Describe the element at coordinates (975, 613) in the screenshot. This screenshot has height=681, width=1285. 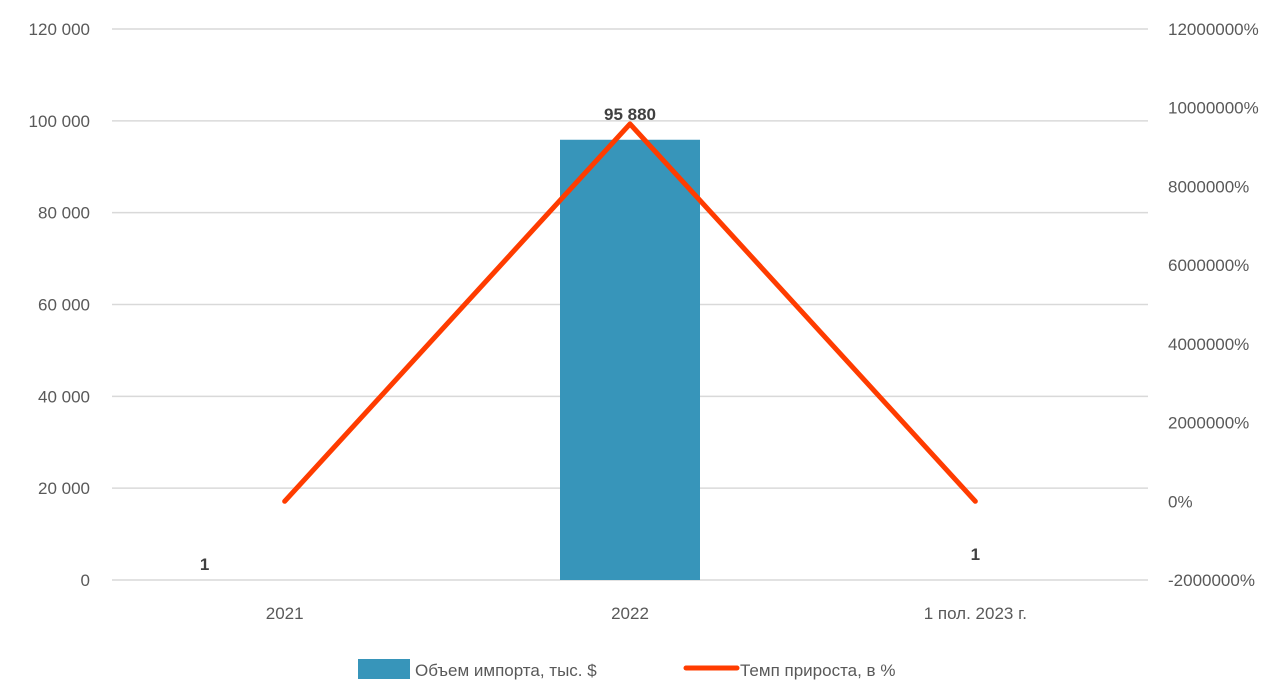
I see `x-tick-label: 1 пол. 2023 г.` at that location.